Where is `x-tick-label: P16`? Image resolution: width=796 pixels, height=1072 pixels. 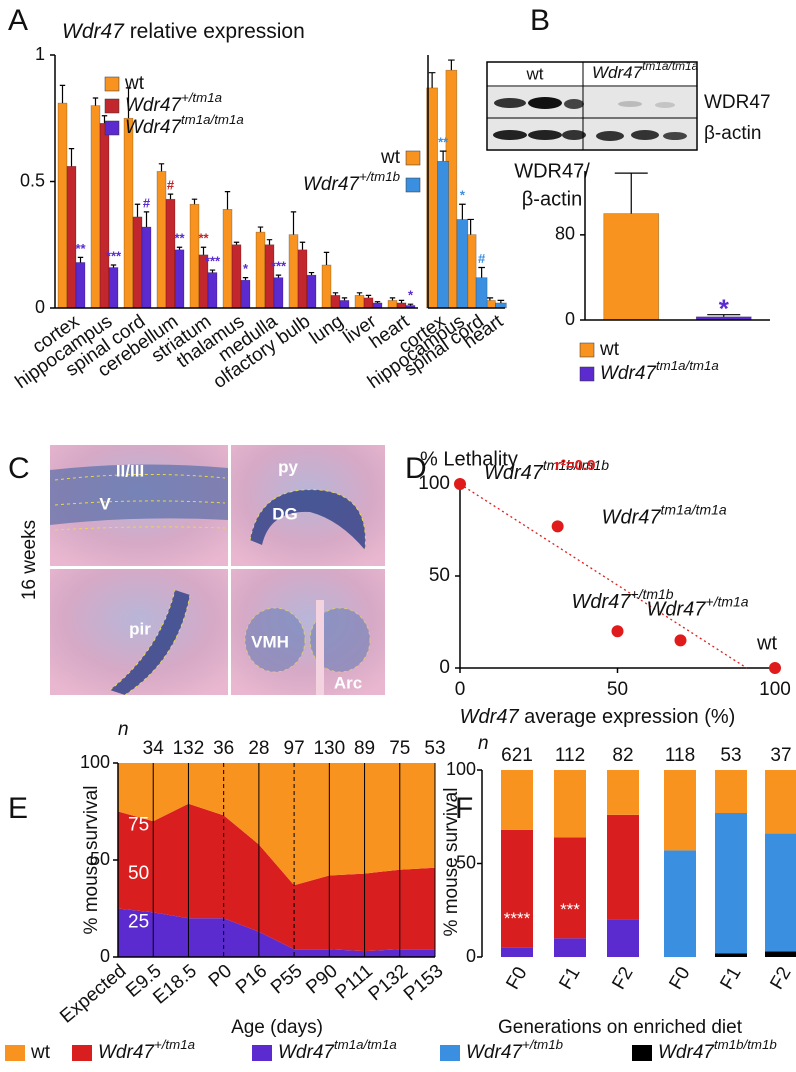 x-tick-label: P16 is located at coordinates (251, 980).